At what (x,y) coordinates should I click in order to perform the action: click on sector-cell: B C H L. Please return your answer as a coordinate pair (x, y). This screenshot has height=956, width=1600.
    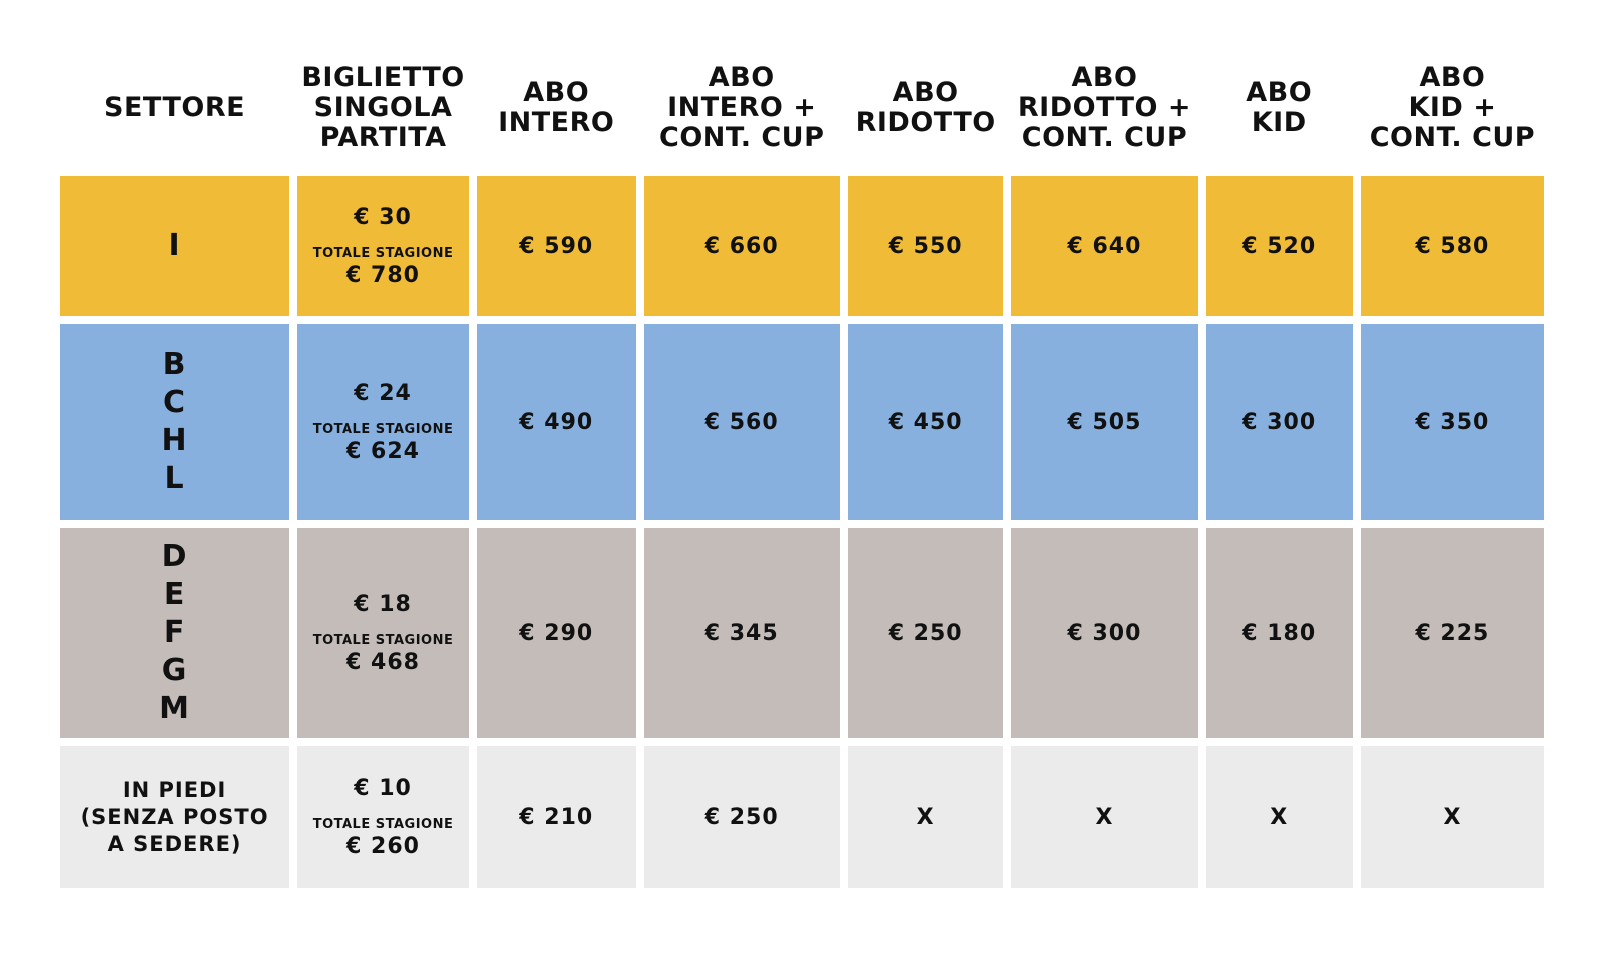
    Looking at the image, I should click on (175, 422).